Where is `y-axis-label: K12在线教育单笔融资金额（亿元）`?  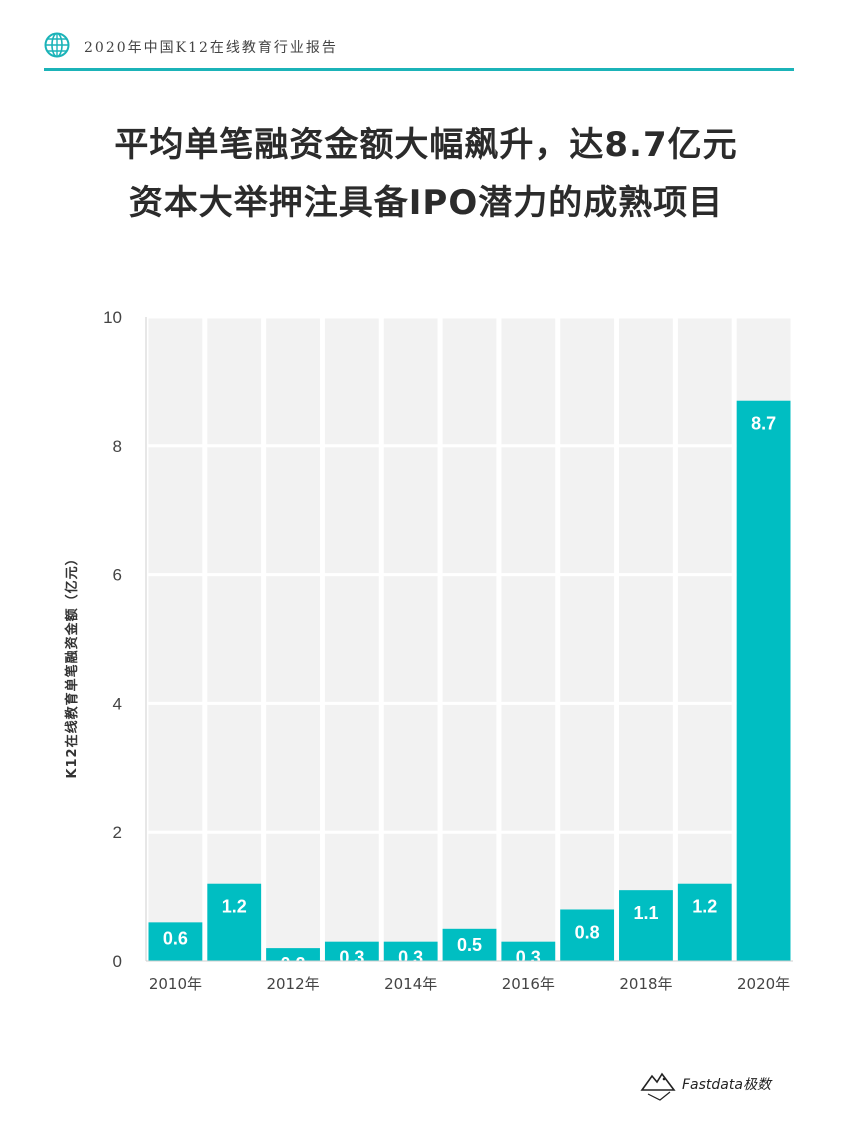 y-axis-label: K12在线教育单笔融资金额（亿元） is located at coordinates (72, 664).